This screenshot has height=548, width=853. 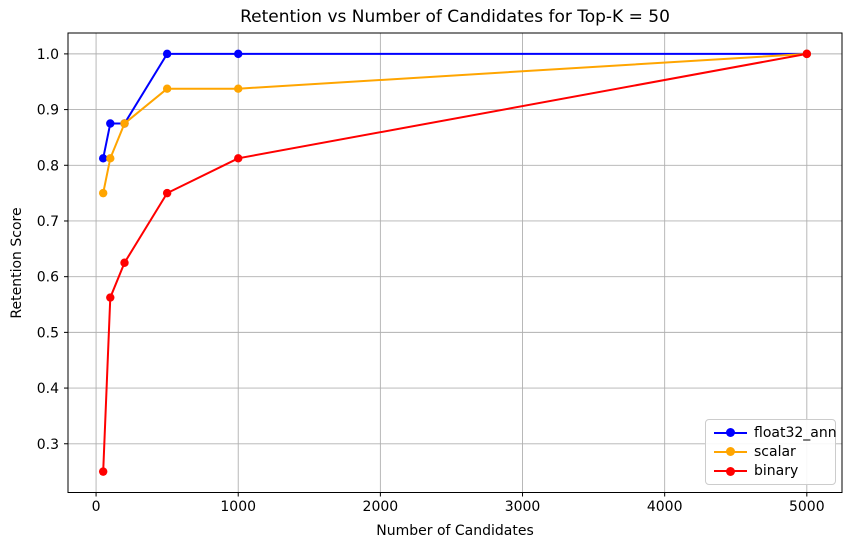 What do you see at coordinates (48, 389) in the screenshot?
I see `y-tick-label: 0.4` at bounding box center [48, 389].